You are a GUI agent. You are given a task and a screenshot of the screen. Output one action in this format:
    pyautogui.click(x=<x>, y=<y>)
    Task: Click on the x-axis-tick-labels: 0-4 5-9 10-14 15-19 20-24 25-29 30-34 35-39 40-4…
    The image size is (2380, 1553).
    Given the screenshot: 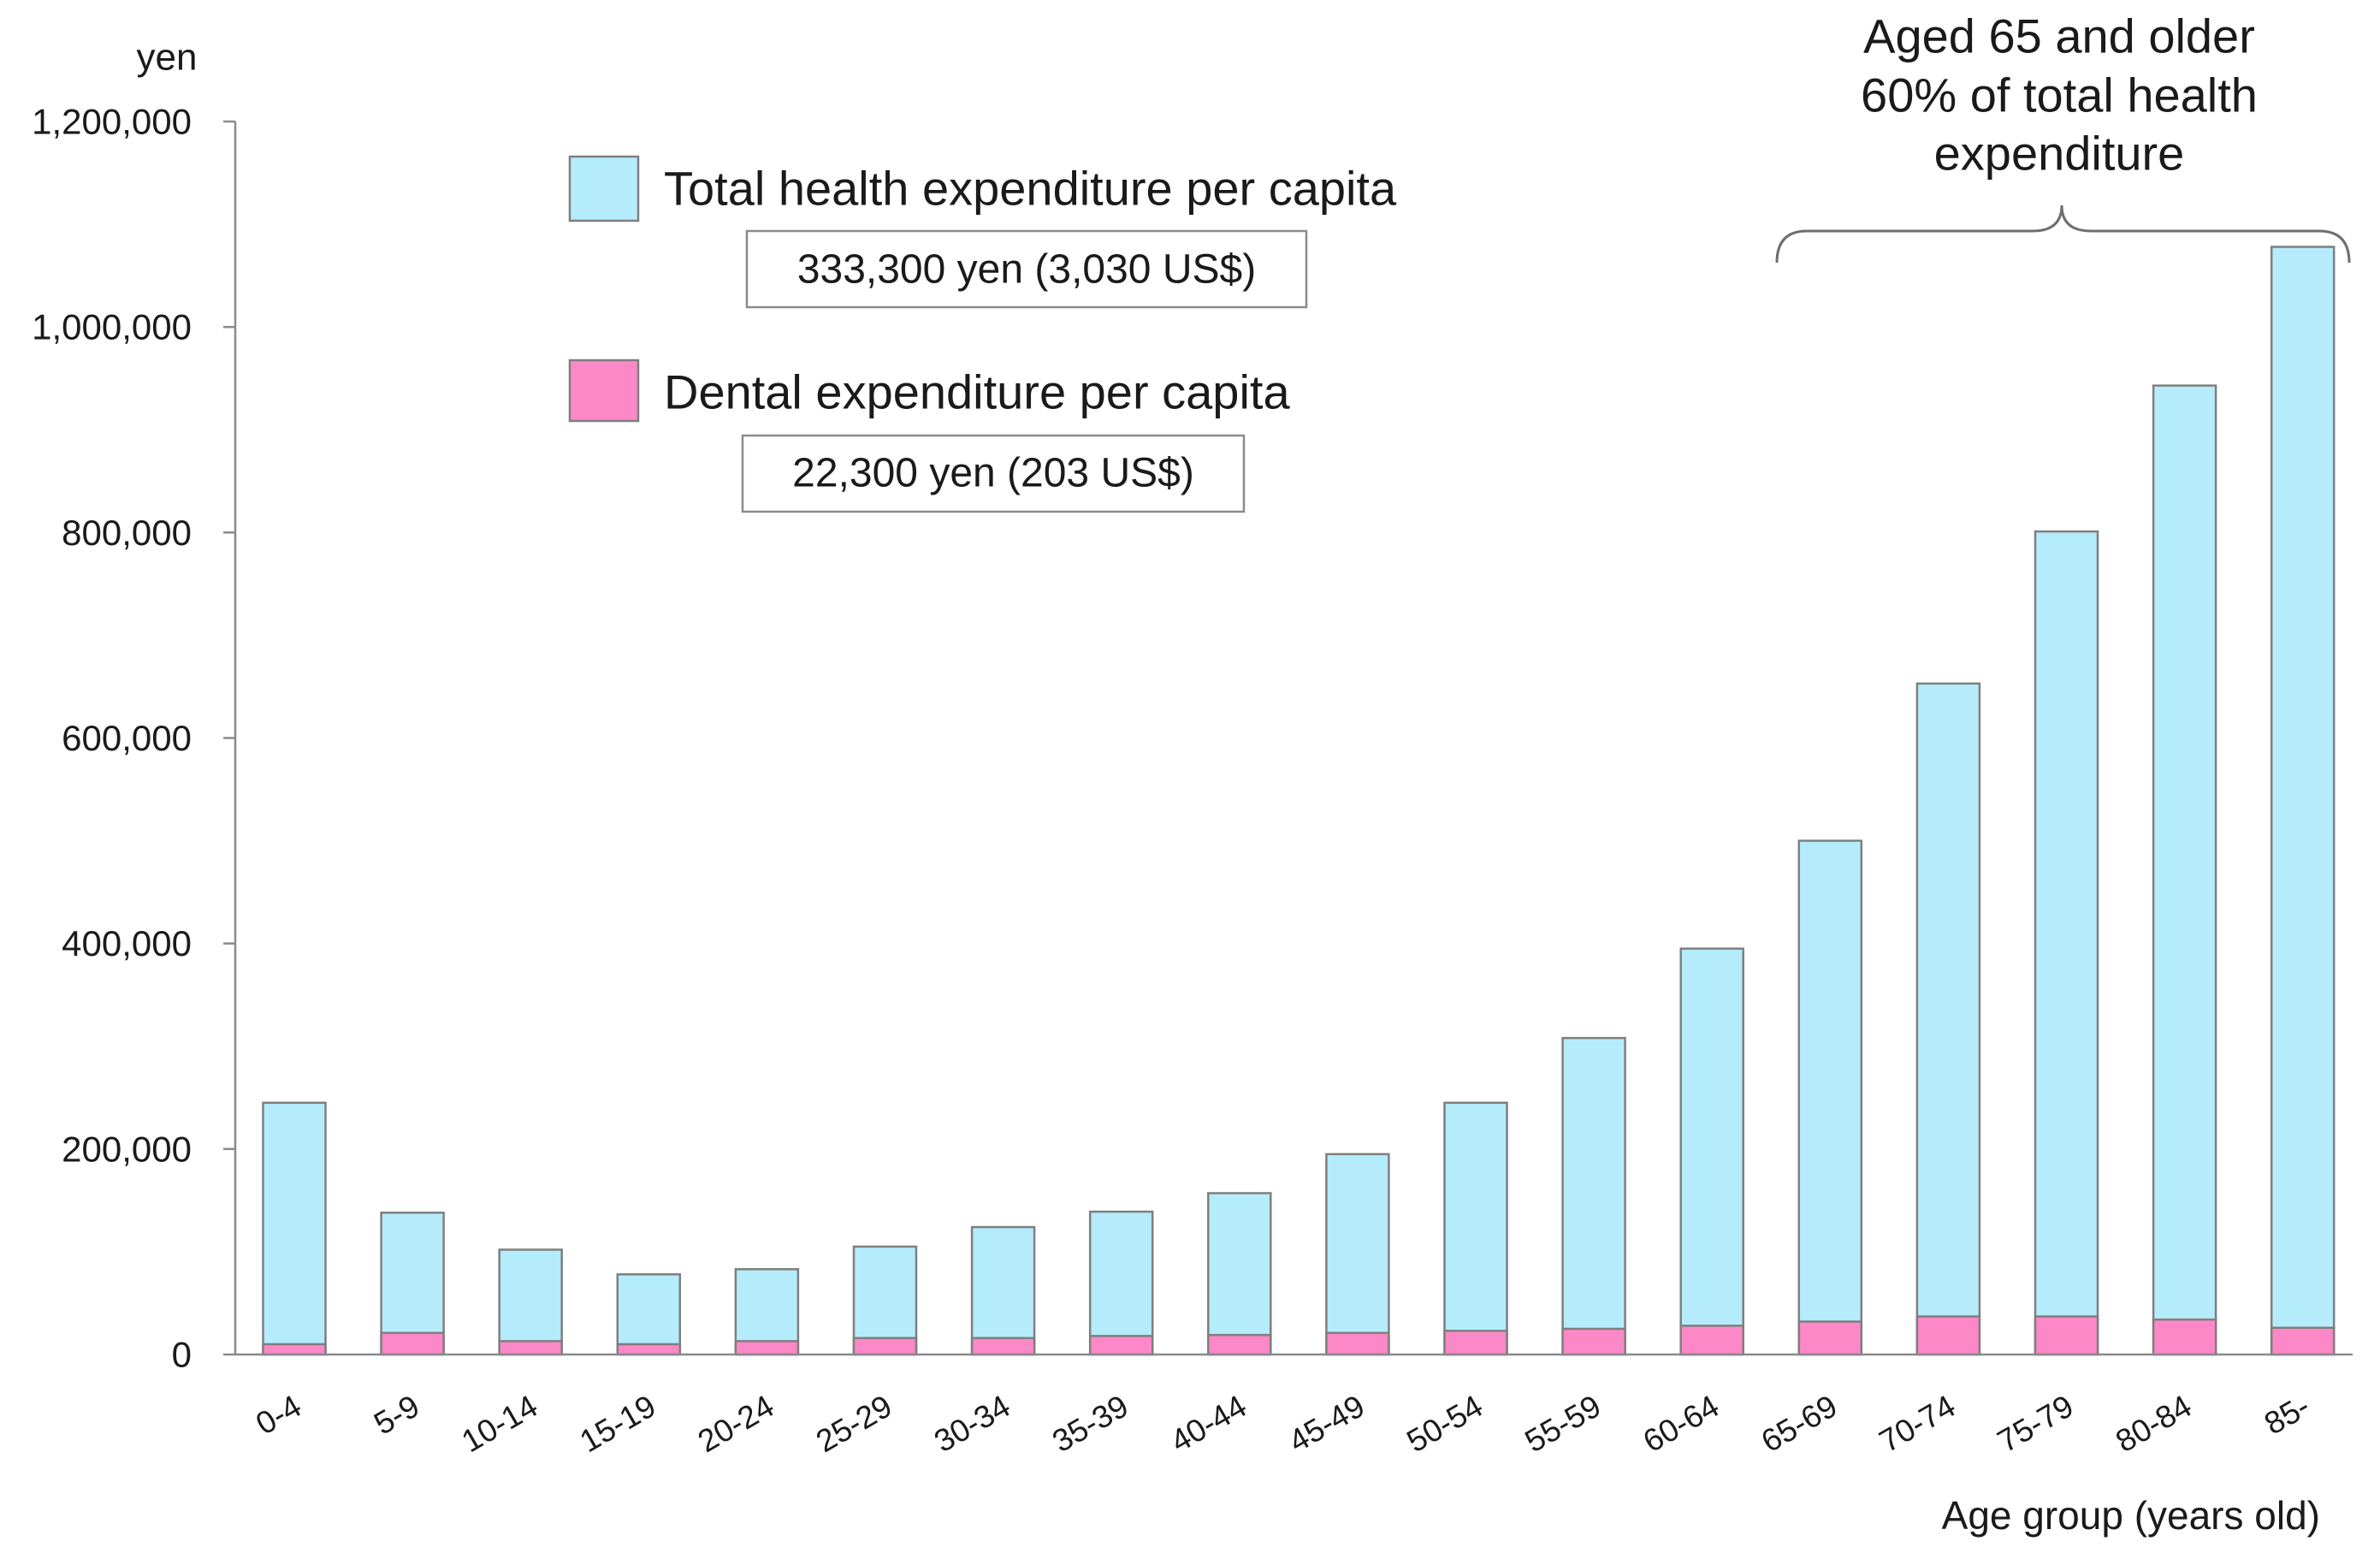 What is the action you would take?
    pyautogui.click(x=1283, y=1423)
    